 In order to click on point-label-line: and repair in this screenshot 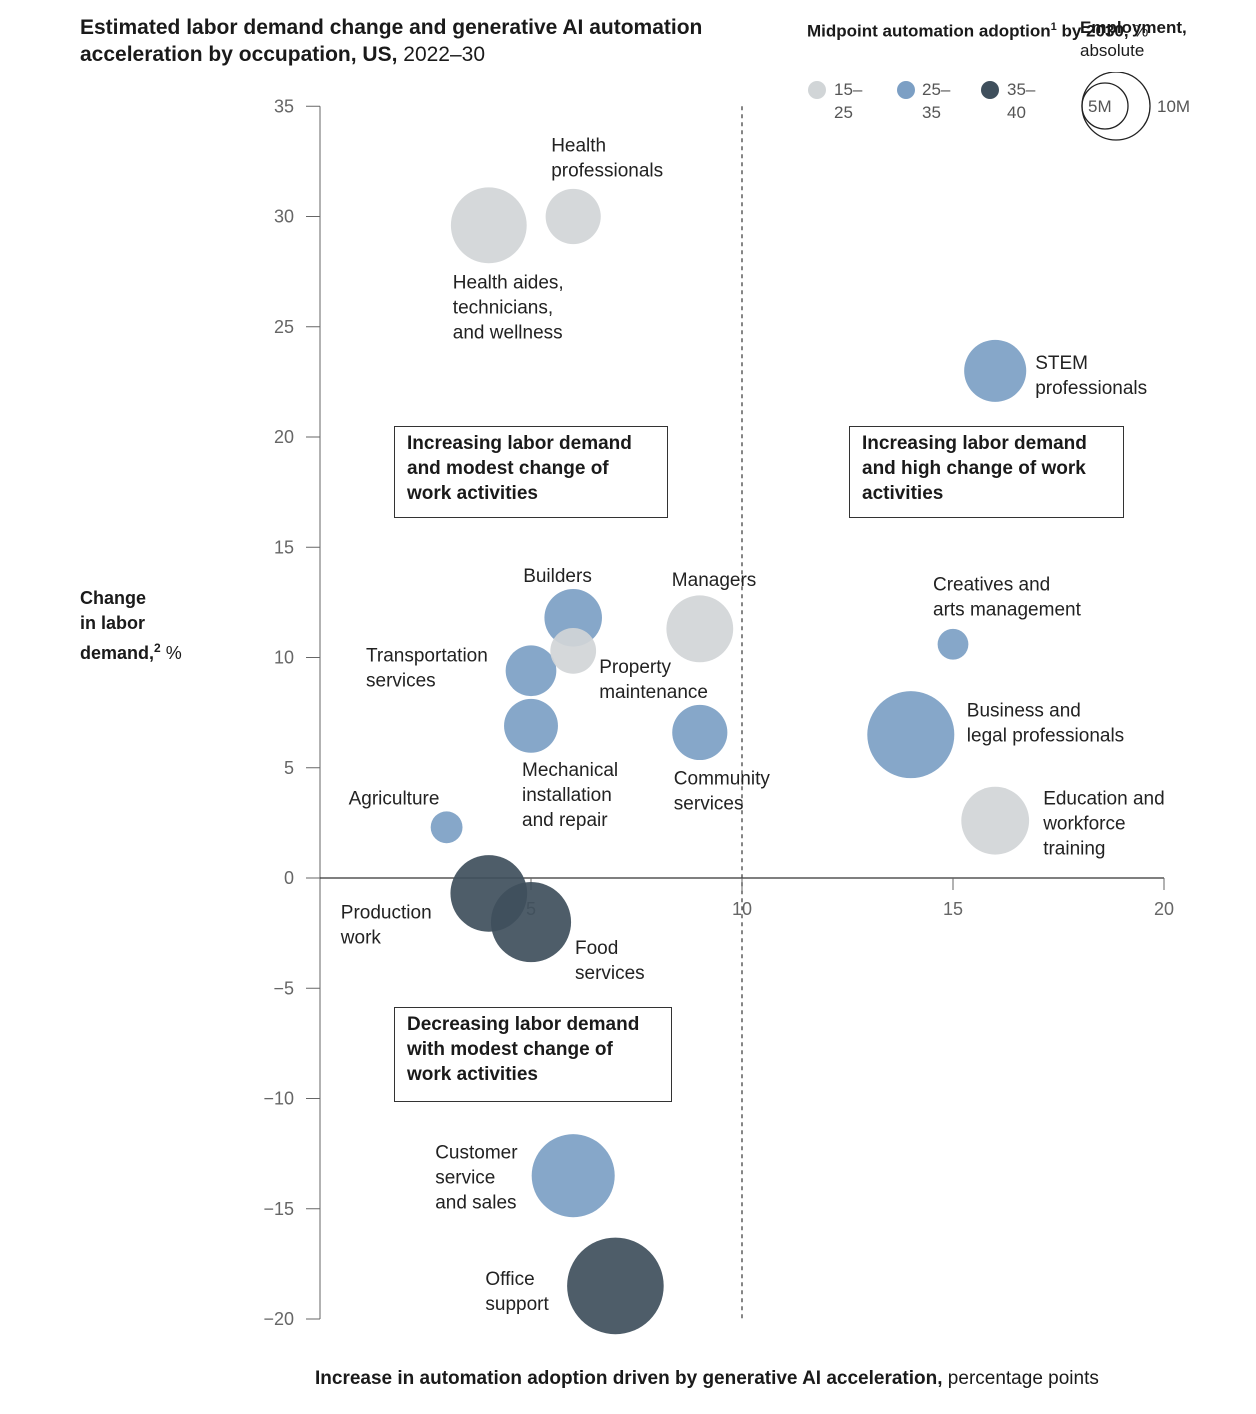, I will do `click(565, 820)`.